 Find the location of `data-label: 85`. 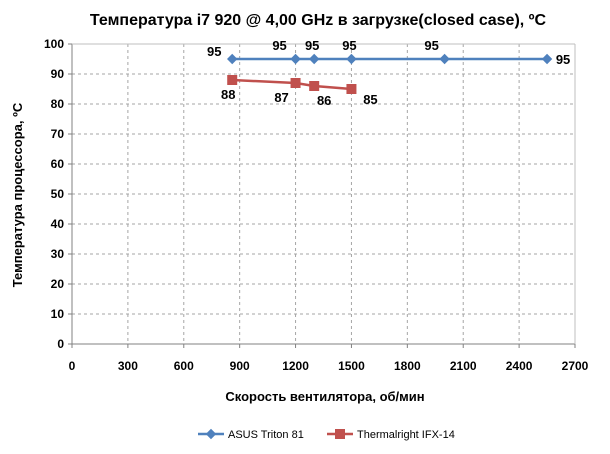

data-label: 85 is located at coordinates (370, 99).